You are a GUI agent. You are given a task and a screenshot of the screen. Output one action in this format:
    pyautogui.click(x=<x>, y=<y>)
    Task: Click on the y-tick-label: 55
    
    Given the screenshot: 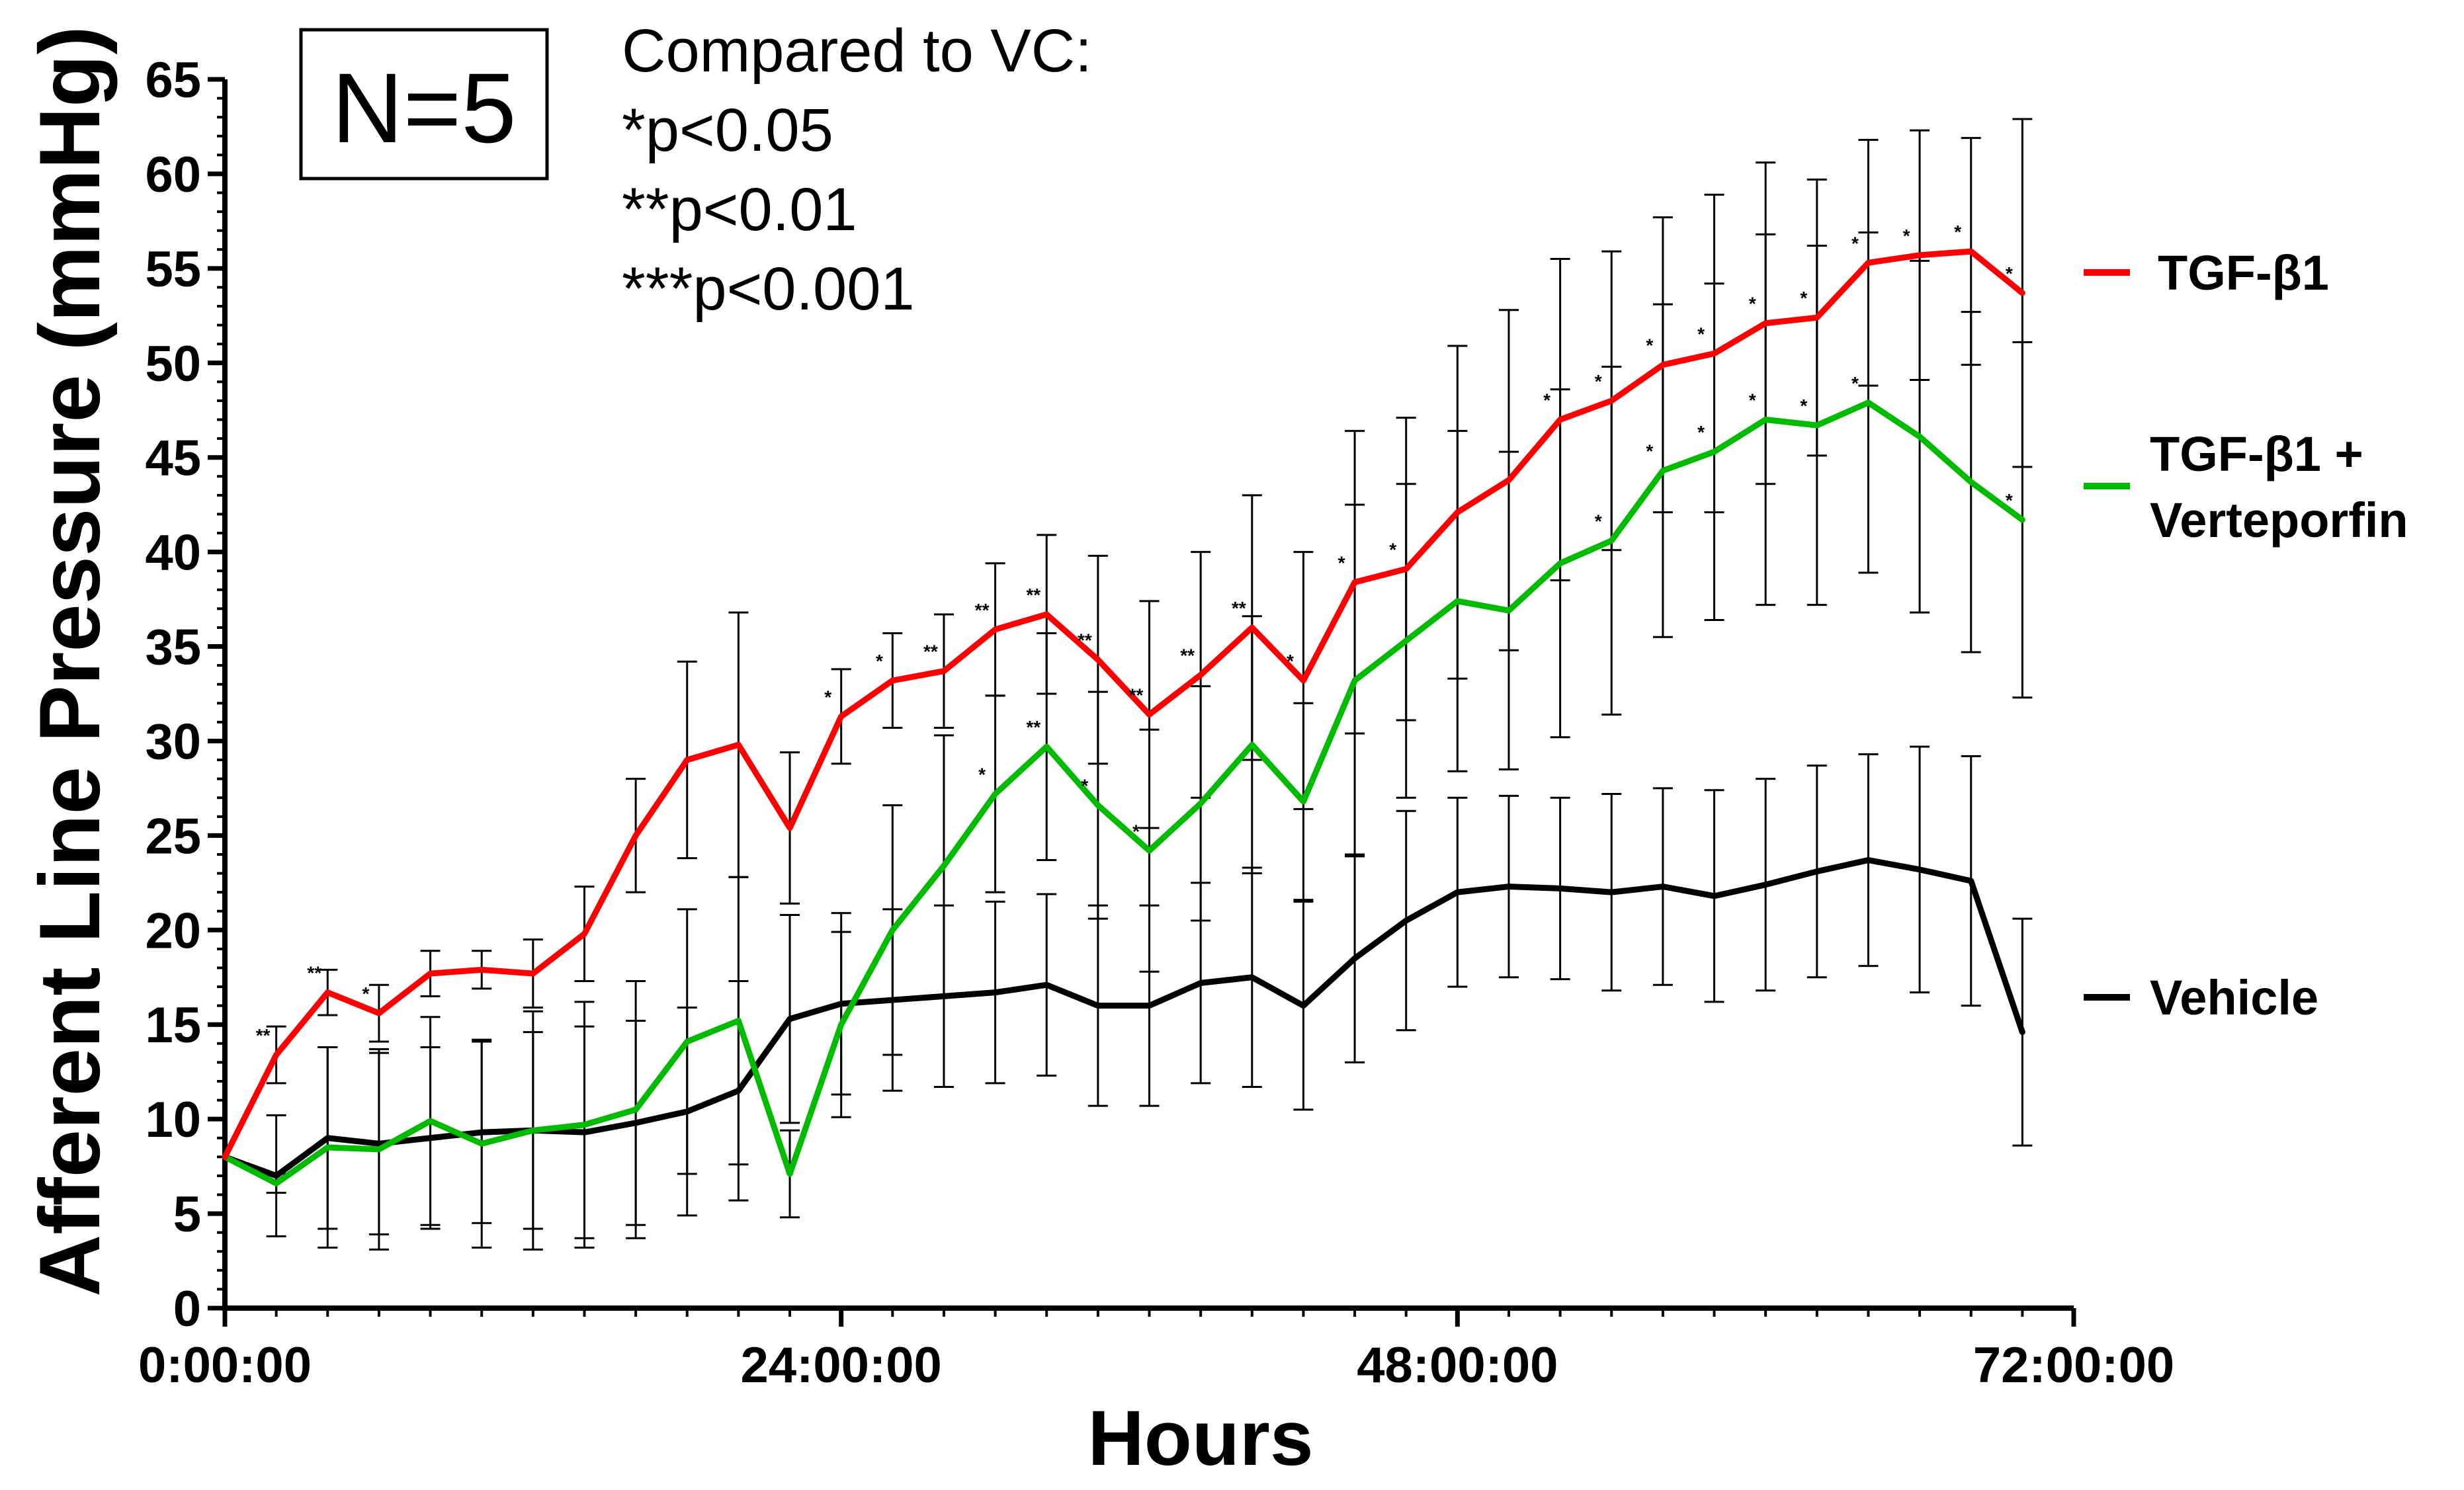 What is the action you would take?
    pyautogui.click(x=173, y=269)
    